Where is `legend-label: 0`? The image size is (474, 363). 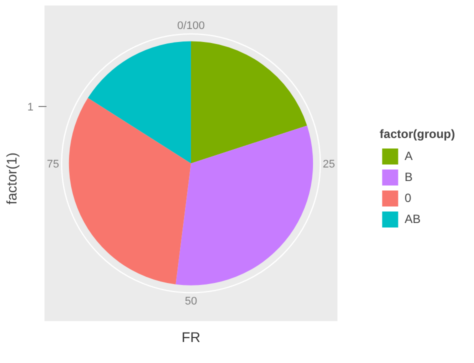 legend-label: 0 is located at coordinates (408, 198).